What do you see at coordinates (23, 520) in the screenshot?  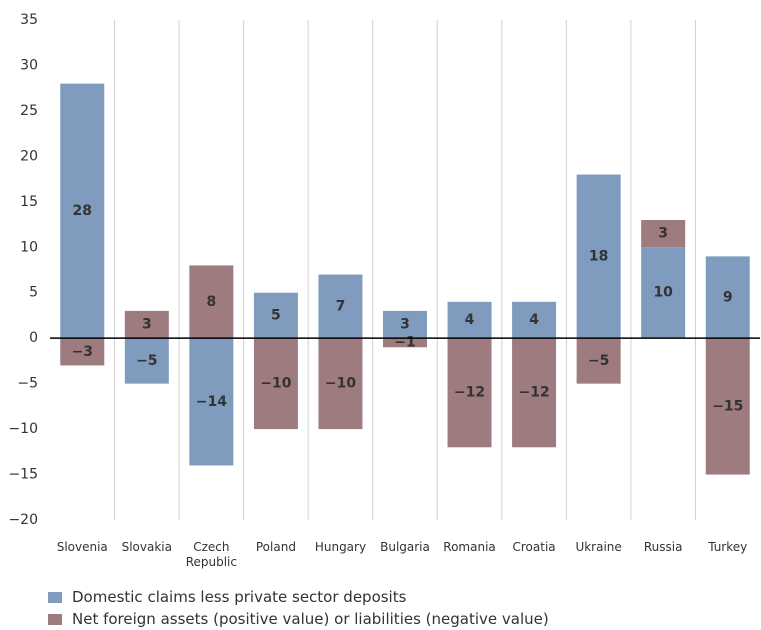 I see `y-tick-label: −20` at bounding box center [23, 520].